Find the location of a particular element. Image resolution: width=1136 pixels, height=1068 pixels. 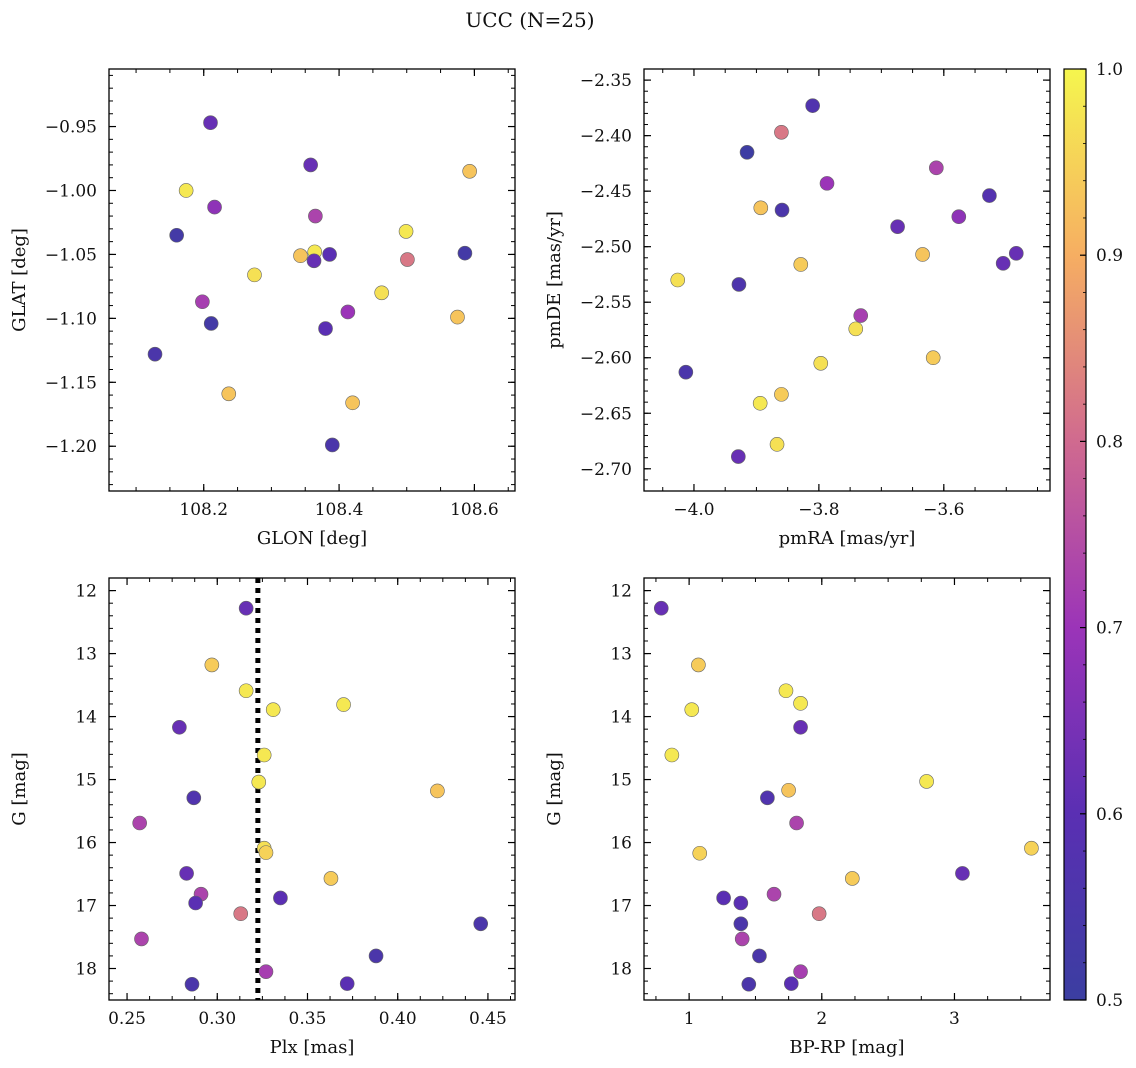

x-axis-label: BP-RP [mag] is located at coordinates (846, 1047).